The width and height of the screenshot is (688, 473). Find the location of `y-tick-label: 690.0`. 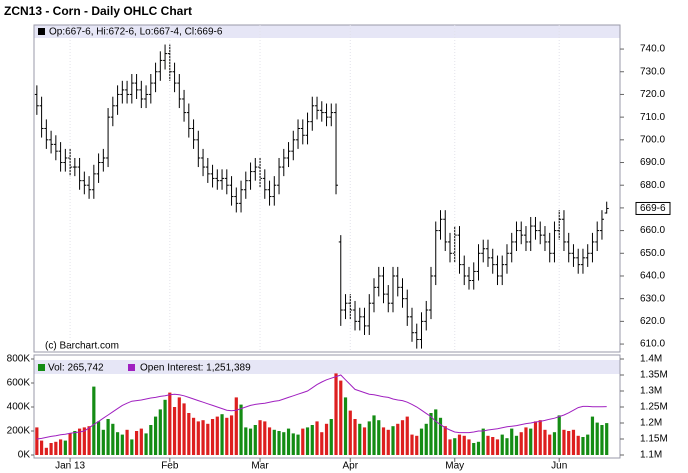

y-tick-label: 690.0 is located at coordinates (652, 162).